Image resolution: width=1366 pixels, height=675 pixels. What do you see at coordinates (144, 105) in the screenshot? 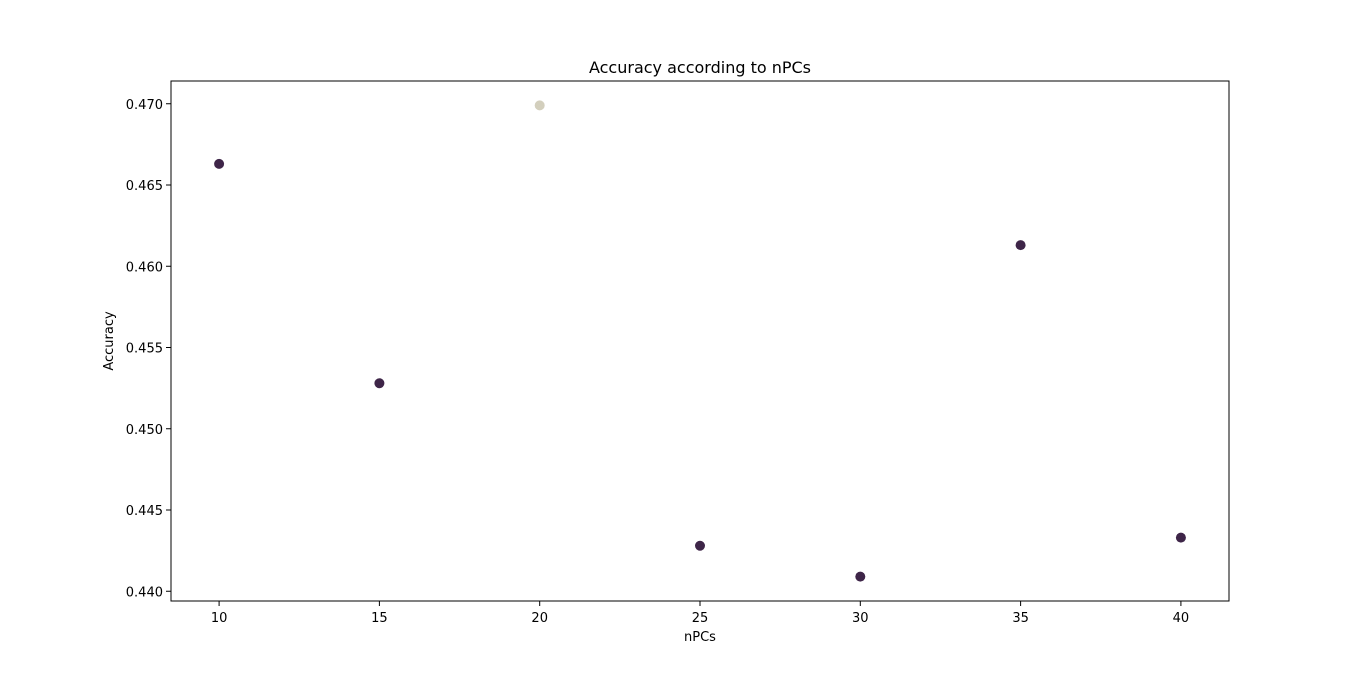
I see `y-tick-label: 0.470` at bounding box center [144, 105].